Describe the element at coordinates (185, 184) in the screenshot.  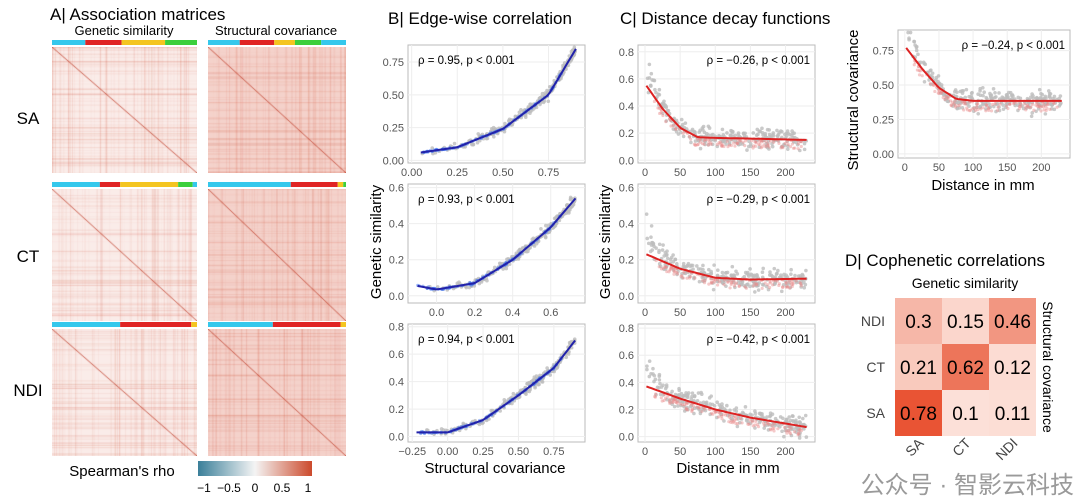
I see `module-bar-segment` at that location.